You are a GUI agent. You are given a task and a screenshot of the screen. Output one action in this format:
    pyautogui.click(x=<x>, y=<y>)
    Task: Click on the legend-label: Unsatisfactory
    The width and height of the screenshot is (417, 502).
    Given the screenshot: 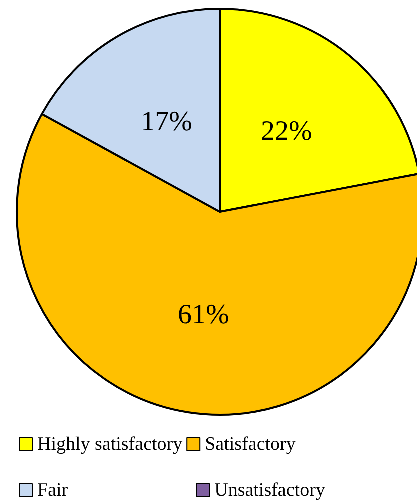 What is the action you would take?
    pyautogui.click(x=270, y=490)
    